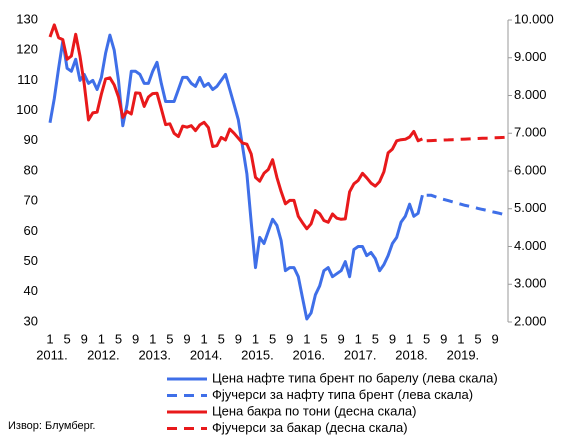  What do you see at coordinates (51, 426) in the screenshot?
I see `source-note: Извор: Блумберг.` at bounding box center [51, 426].